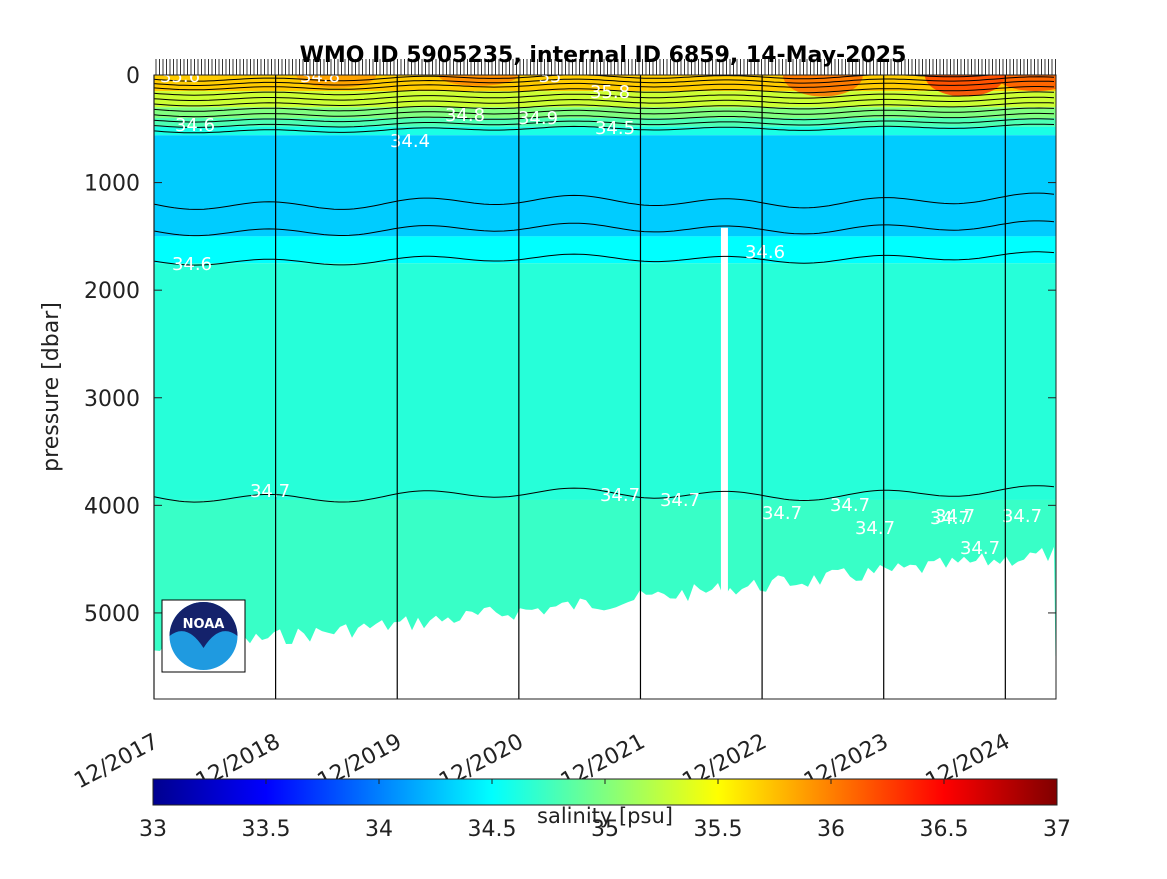  I want to click on colorbar-tick-label: 33, so click(153, 829).